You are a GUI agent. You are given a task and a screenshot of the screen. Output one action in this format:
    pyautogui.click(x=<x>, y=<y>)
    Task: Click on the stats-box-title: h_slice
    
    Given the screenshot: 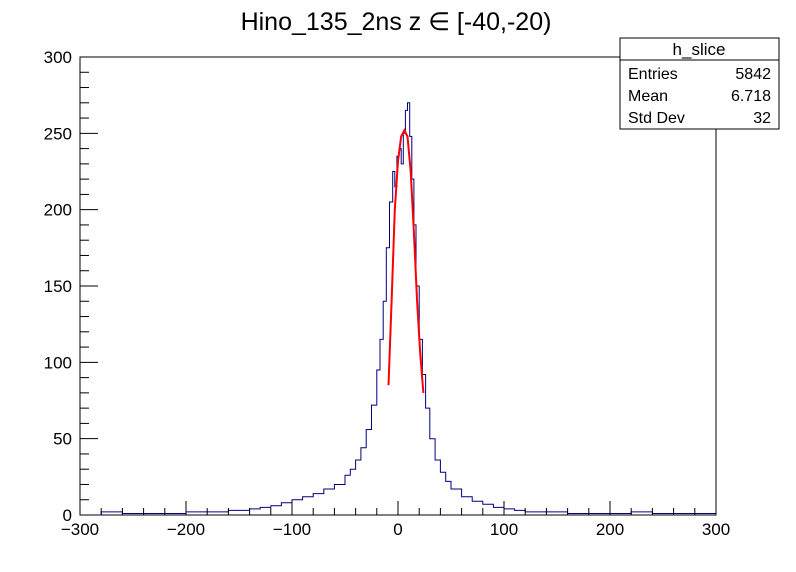 What is the action you would take?
    pyautogui.click(x=699, y=49)
    